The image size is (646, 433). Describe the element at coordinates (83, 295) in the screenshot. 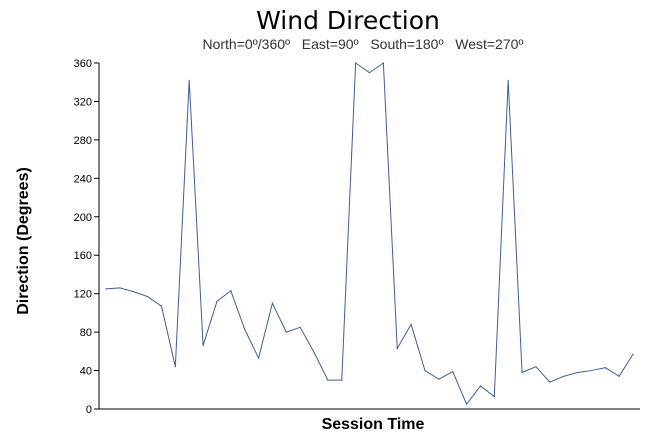

I see `y-tick-label: 120` at that location.